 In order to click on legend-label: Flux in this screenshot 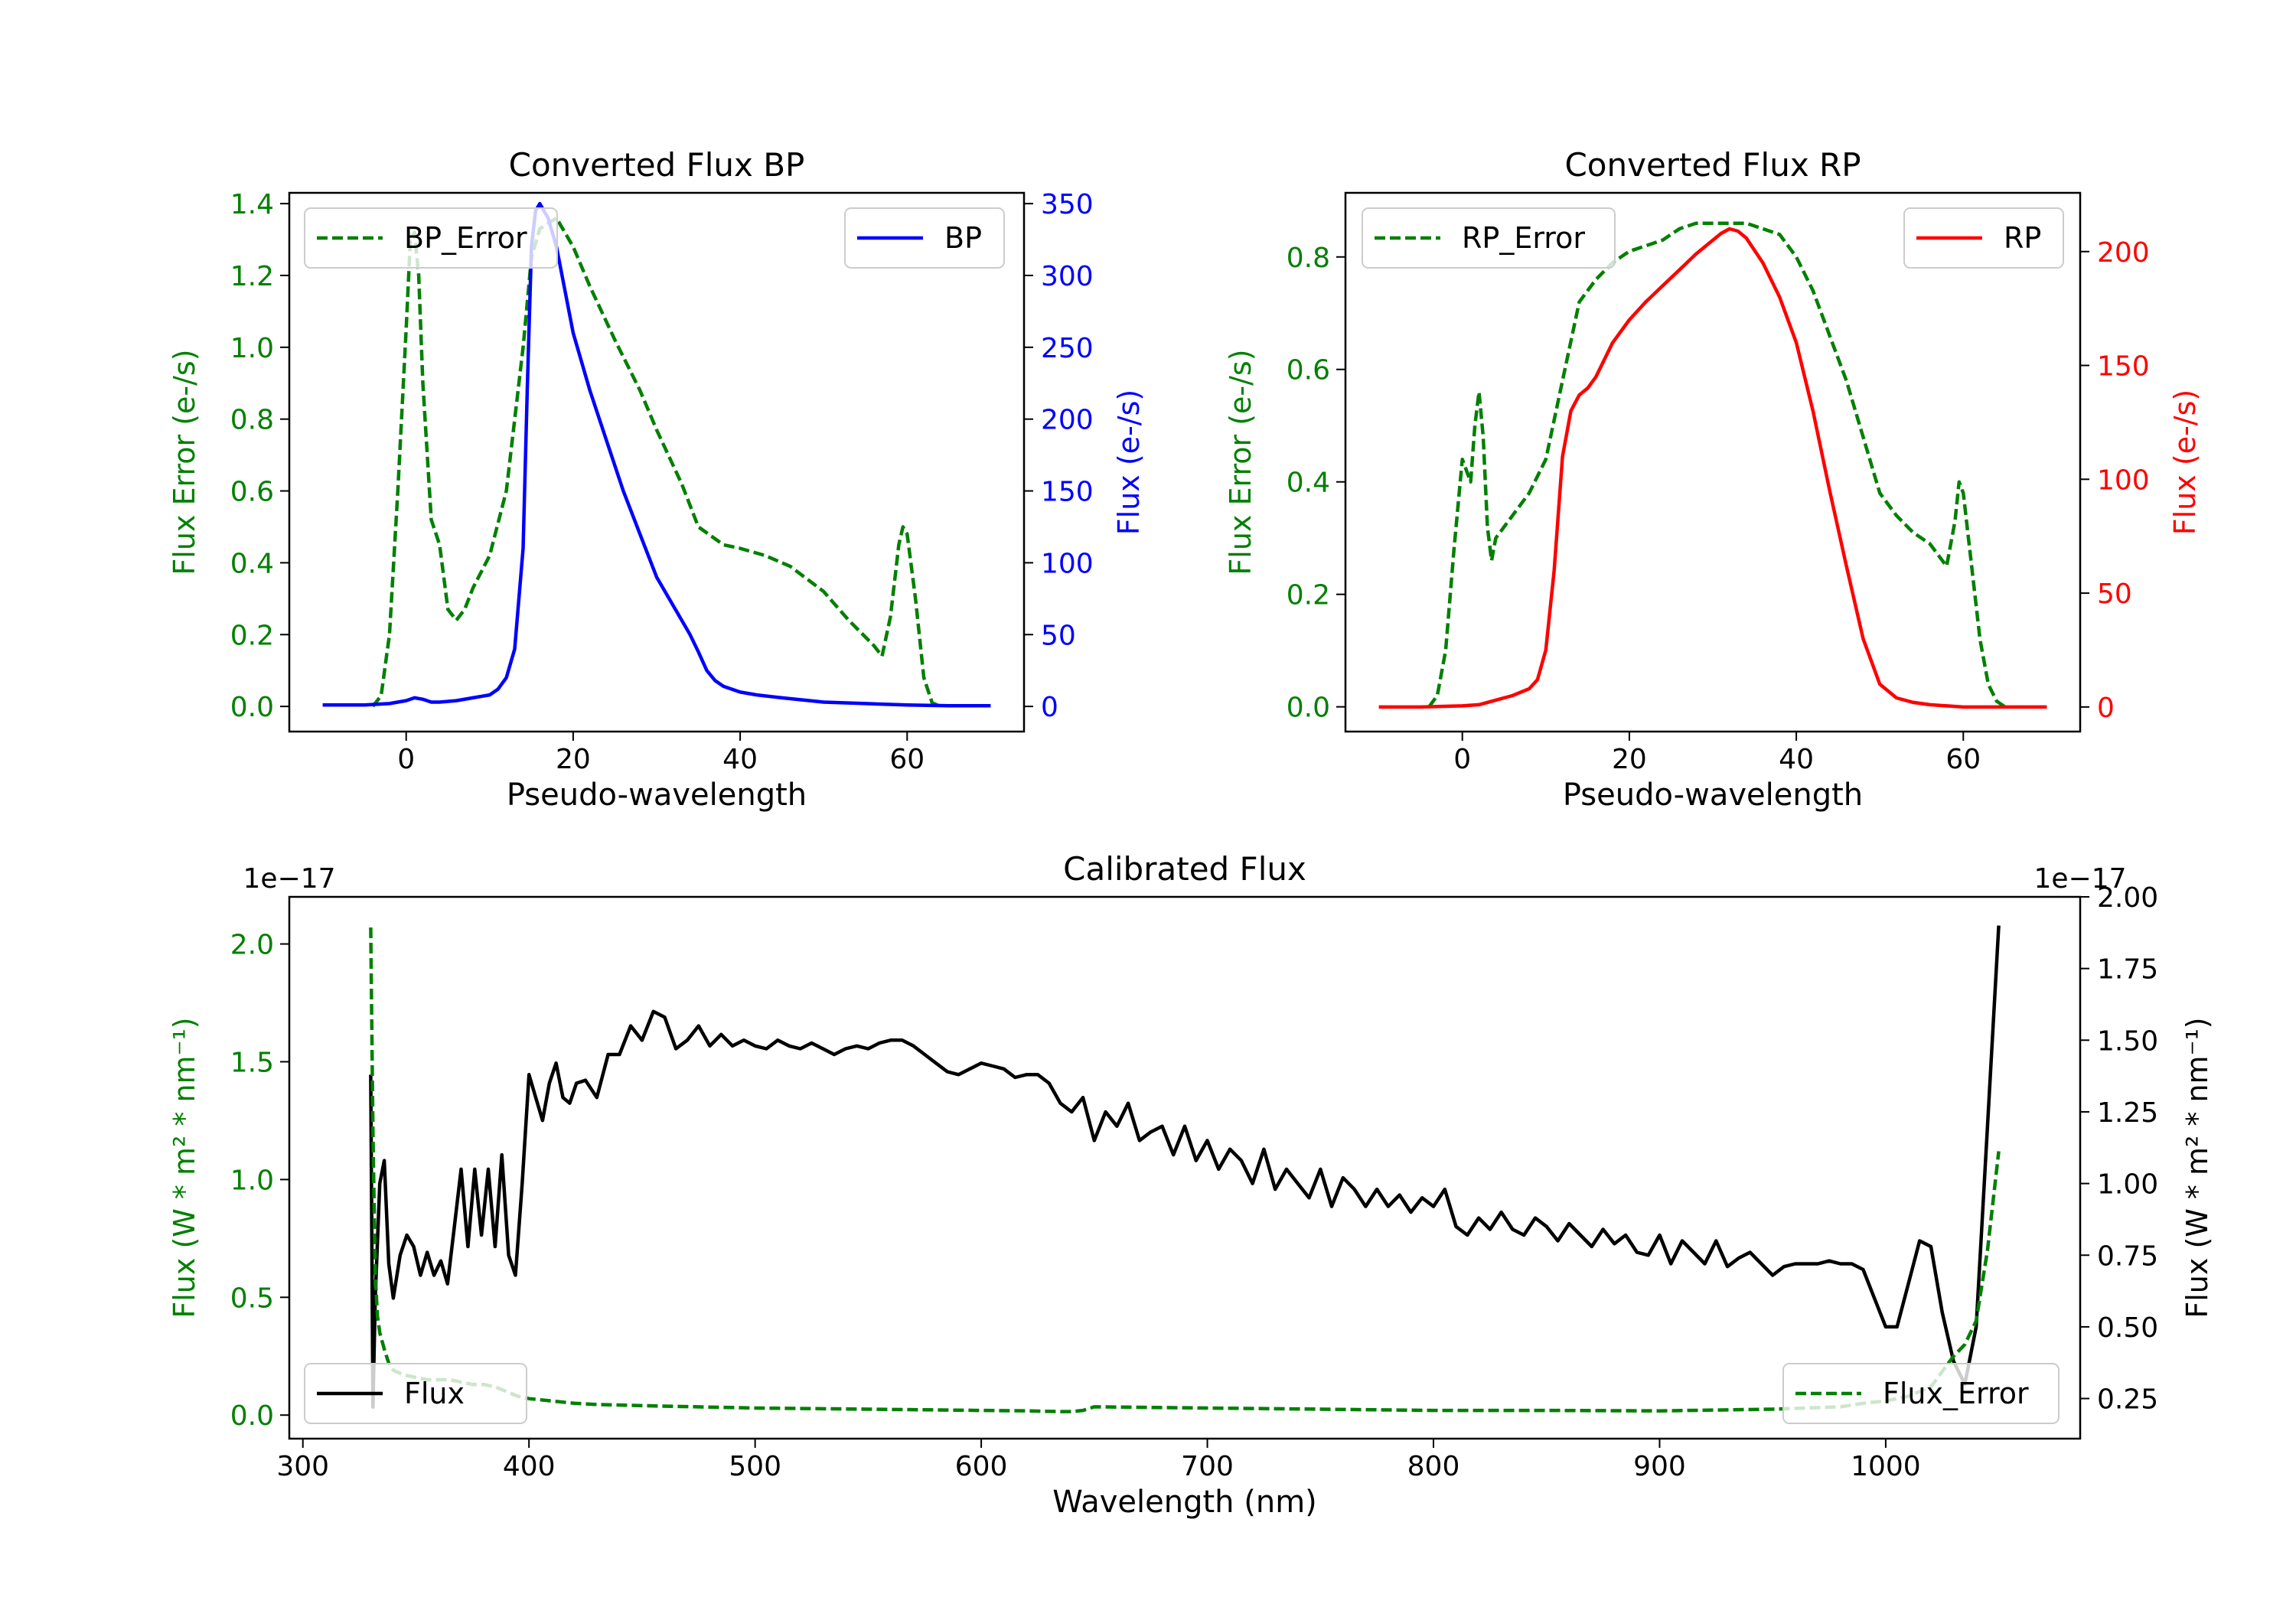, I will do `click(434, 1393)`.